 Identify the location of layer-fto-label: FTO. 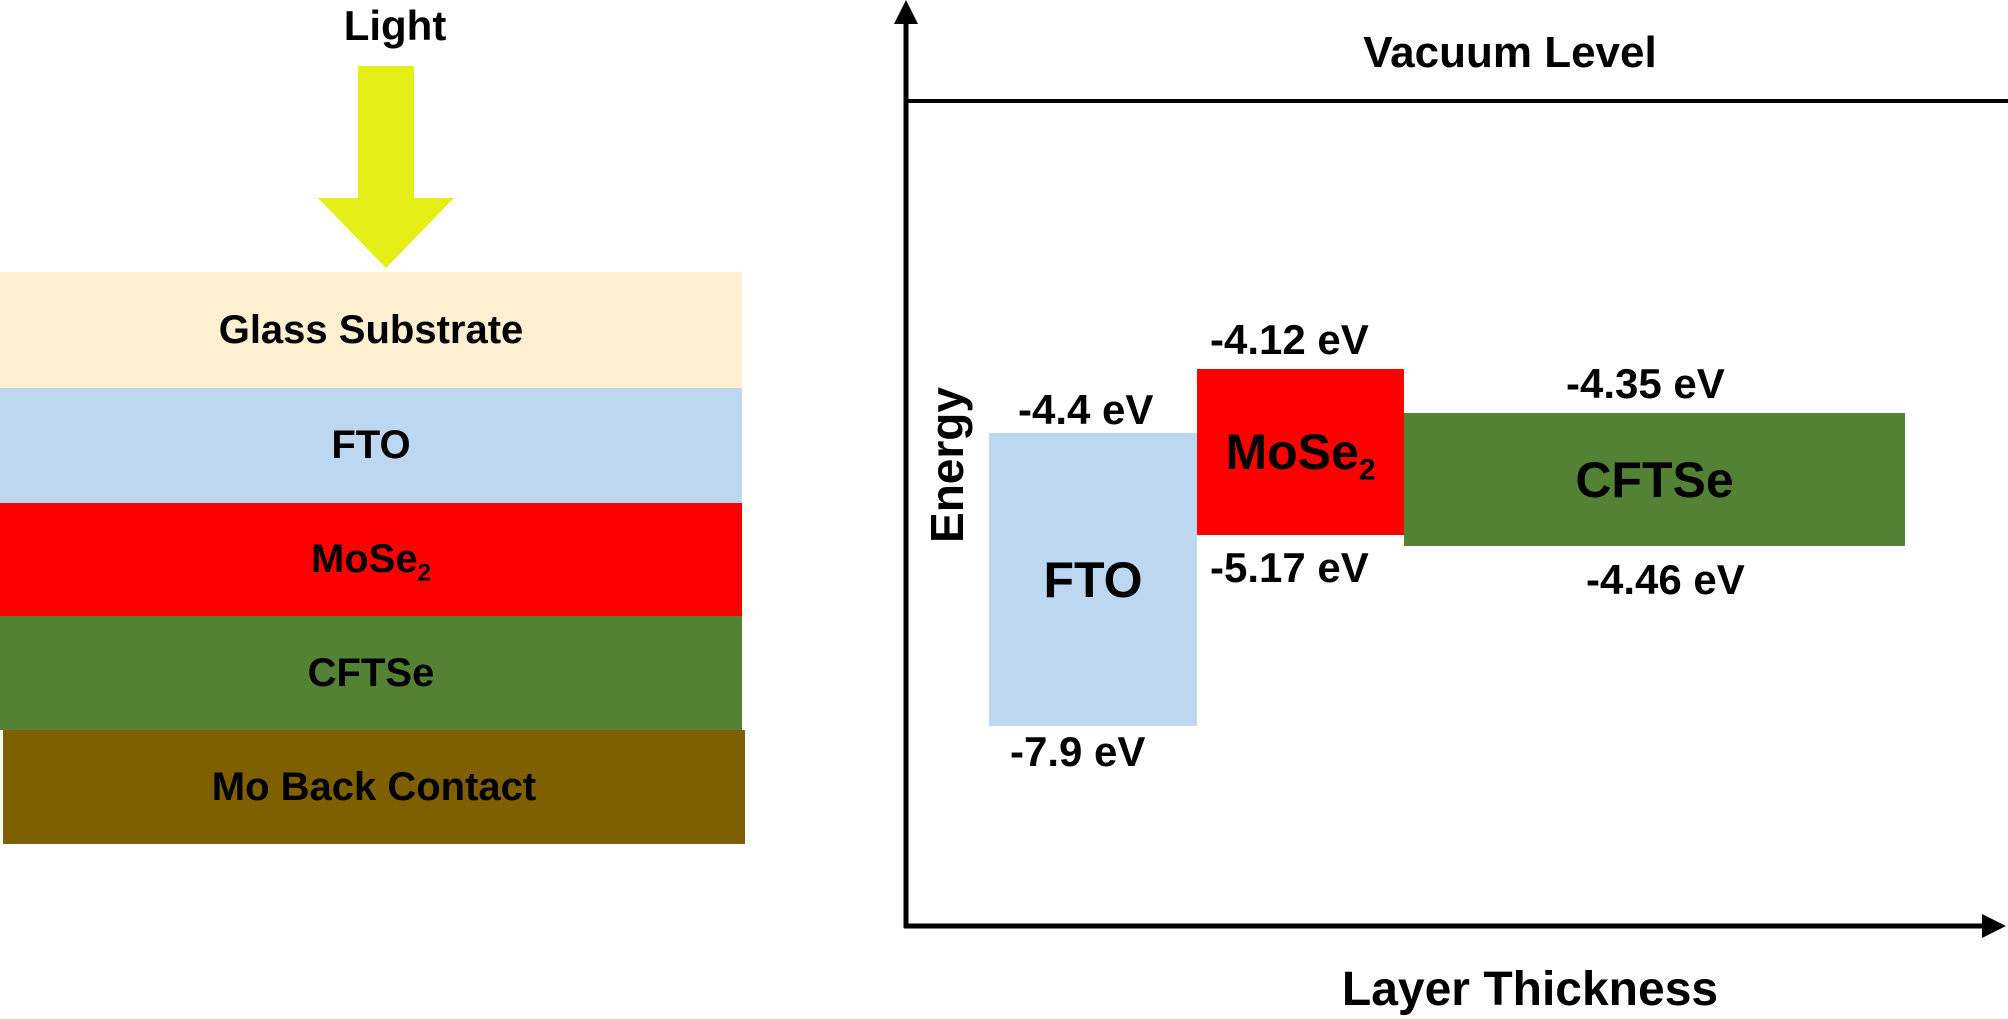
(371, 445).